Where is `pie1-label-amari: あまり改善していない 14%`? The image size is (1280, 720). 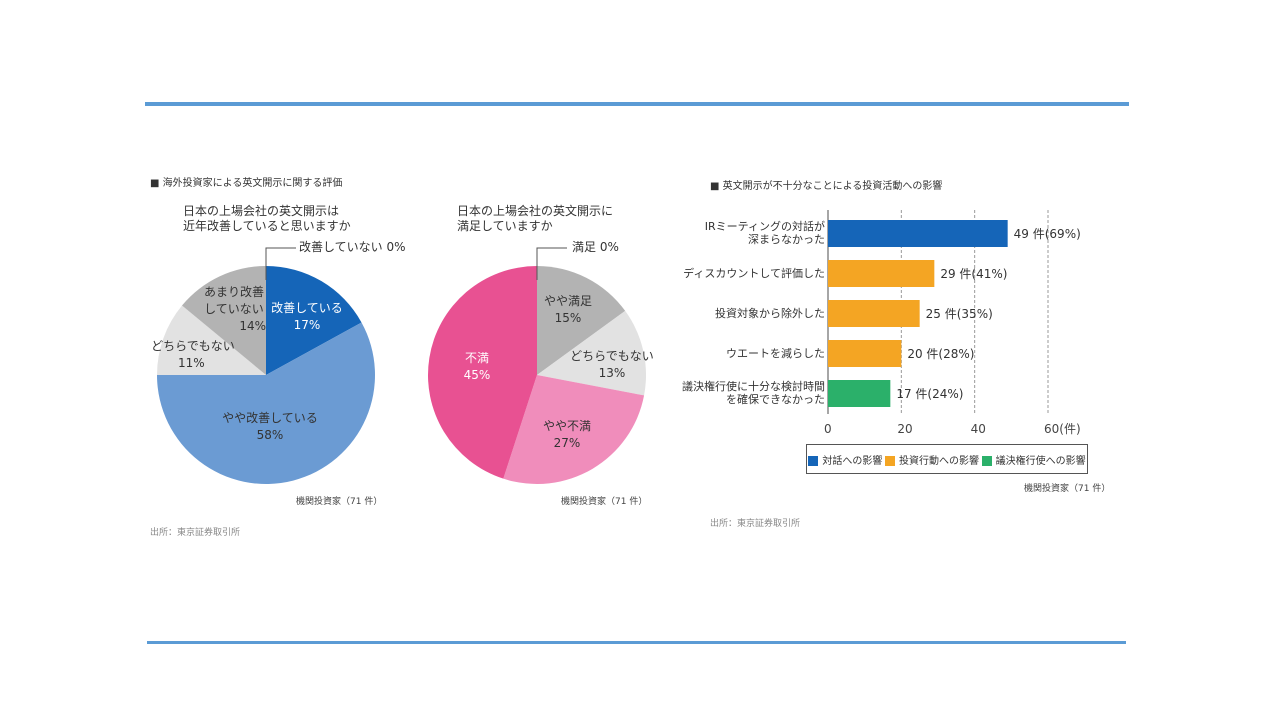 pie1-label-amari: あまり改善していない 14% is located at coordinates (234, 309).